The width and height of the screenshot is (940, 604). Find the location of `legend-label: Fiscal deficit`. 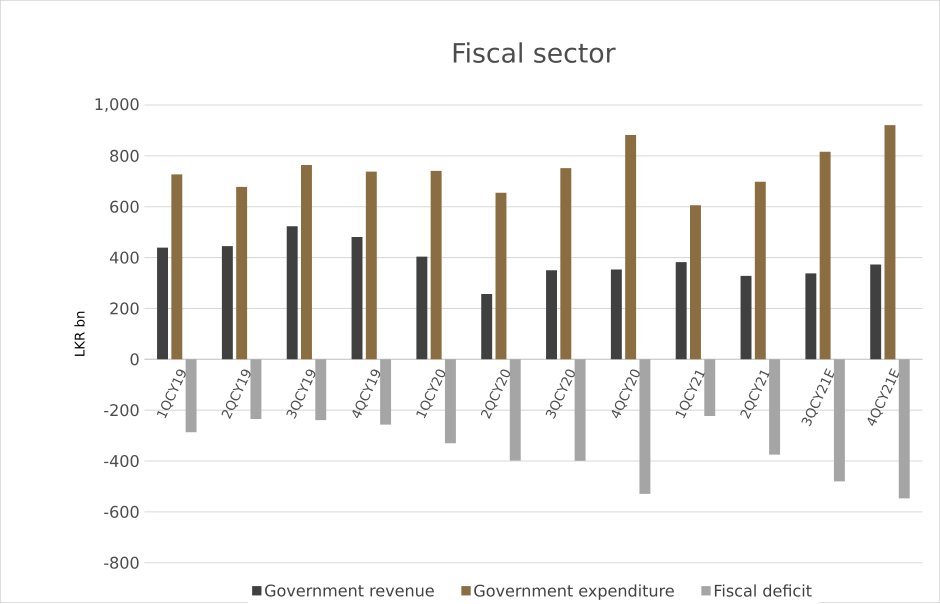

legend-label: Fiscal deficit is located at coordinates (763, 590).